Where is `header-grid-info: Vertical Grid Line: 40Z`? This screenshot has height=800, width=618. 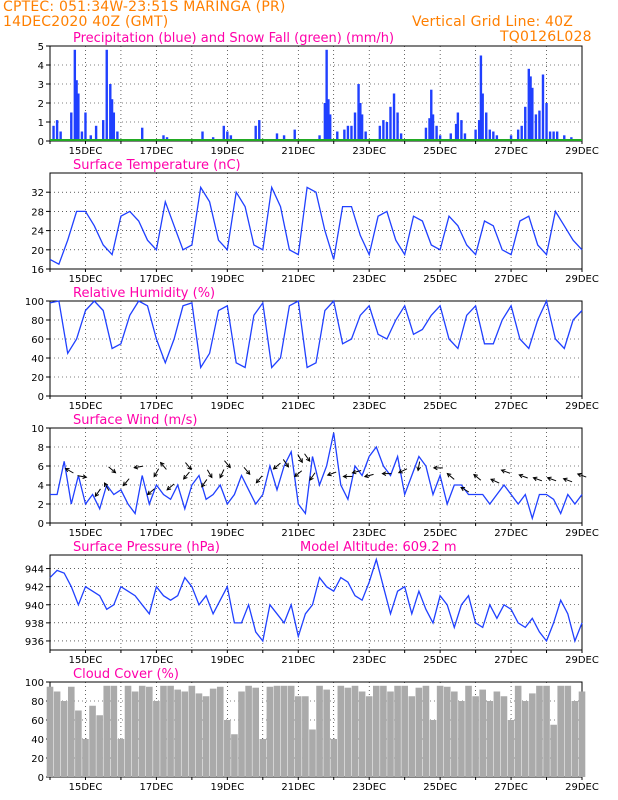 header-grid-info: Vertical Grid Line: 40Z is located at coordinates (493, 22).